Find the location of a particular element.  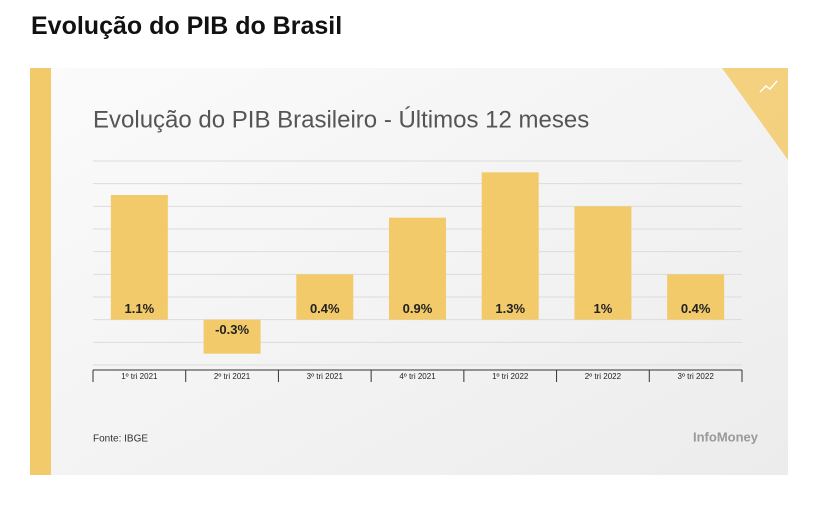

page-title: Evolução do PIB do Brasil is located at coordinates (187, 26).